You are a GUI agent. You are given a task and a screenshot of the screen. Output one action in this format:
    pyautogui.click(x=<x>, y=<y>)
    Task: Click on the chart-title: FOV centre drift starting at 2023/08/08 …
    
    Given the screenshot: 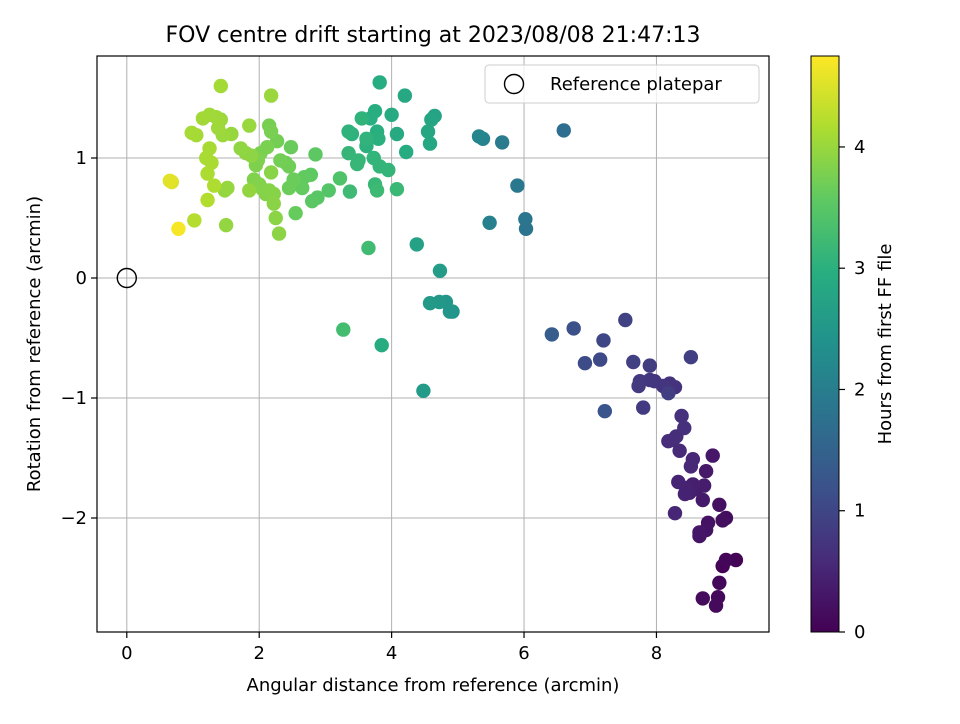 What is the action you would take?
    pyautogui.click(x=433, y=35)
    